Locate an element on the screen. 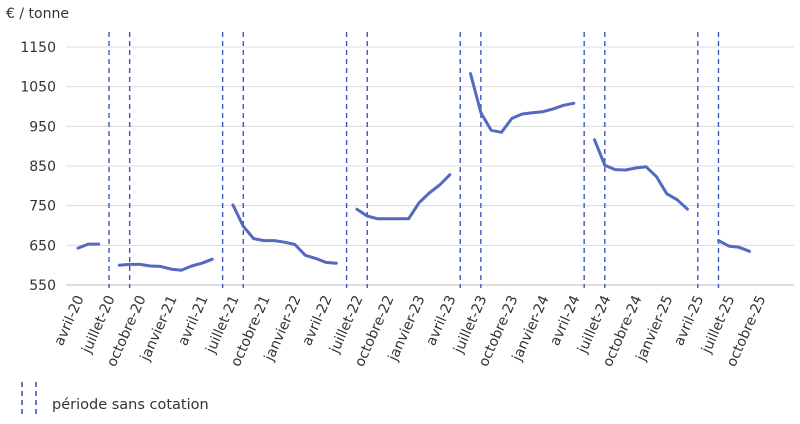  y-tick-label: 750 is located at coordinates (42, 207).